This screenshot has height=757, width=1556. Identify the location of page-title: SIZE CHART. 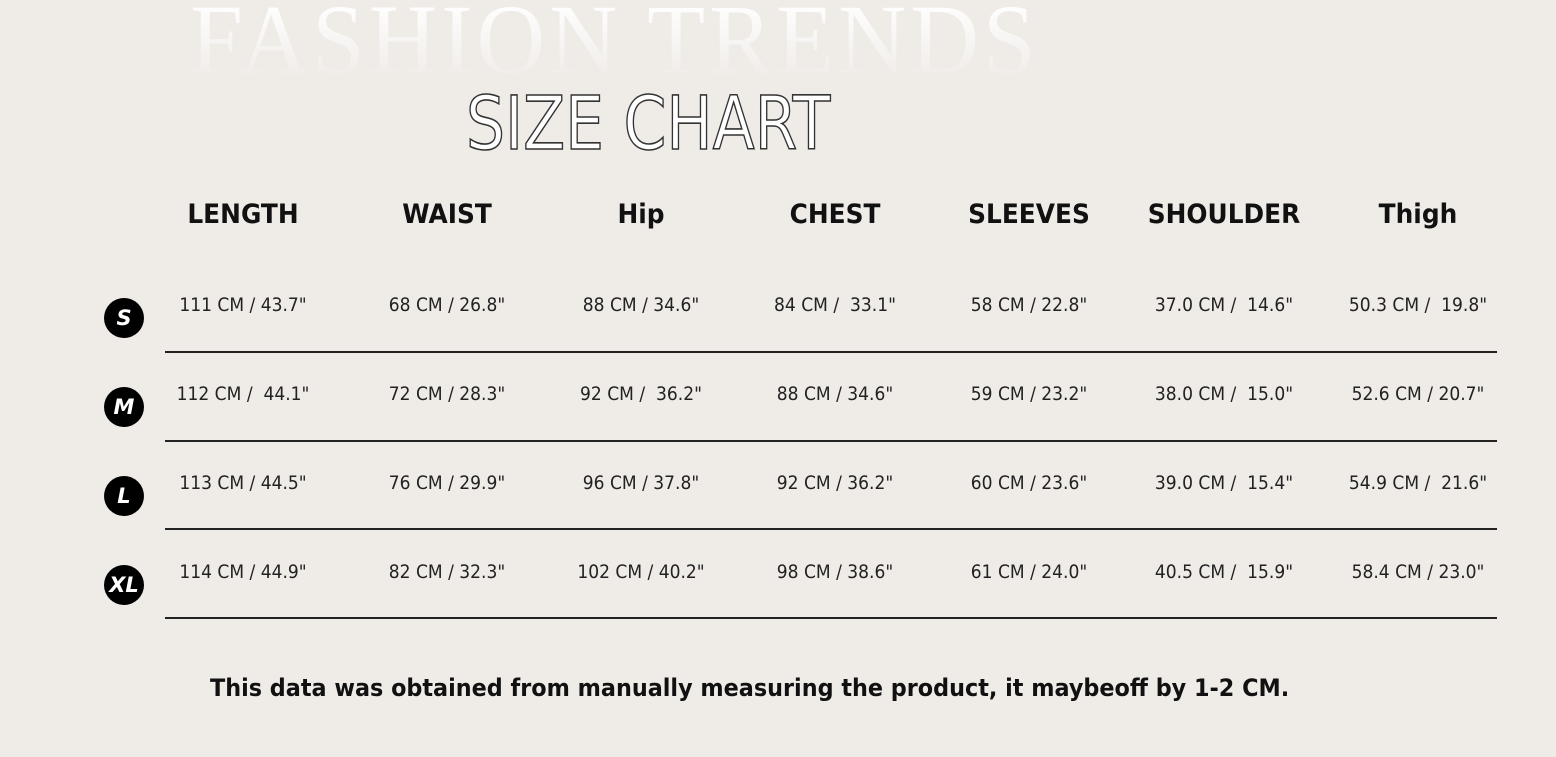
(648, 124).